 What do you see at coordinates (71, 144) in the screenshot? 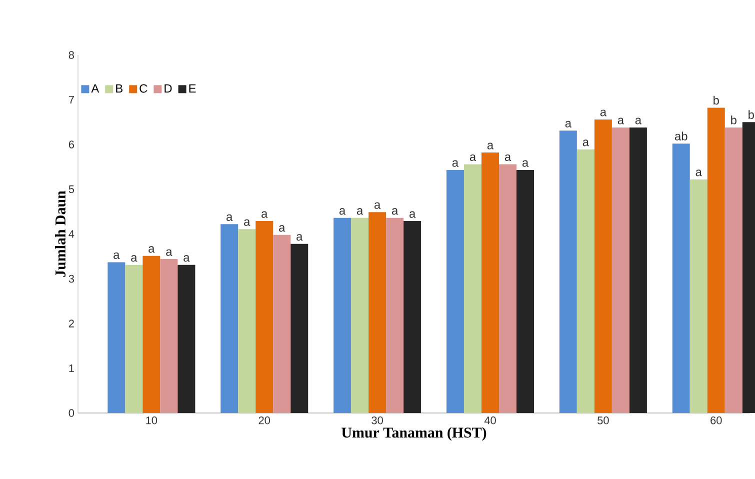
I see `y-tick-label: 6` at bounding box center [71, 144].